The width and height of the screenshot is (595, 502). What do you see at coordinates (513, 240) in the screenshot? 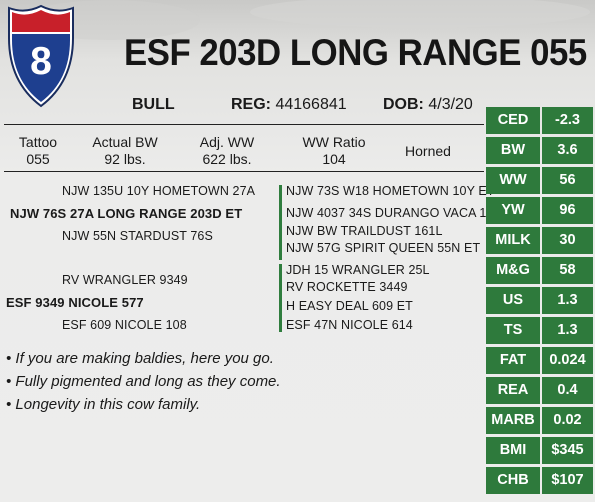
I see `epd-label: MILK` at bounding box center [513, 240].